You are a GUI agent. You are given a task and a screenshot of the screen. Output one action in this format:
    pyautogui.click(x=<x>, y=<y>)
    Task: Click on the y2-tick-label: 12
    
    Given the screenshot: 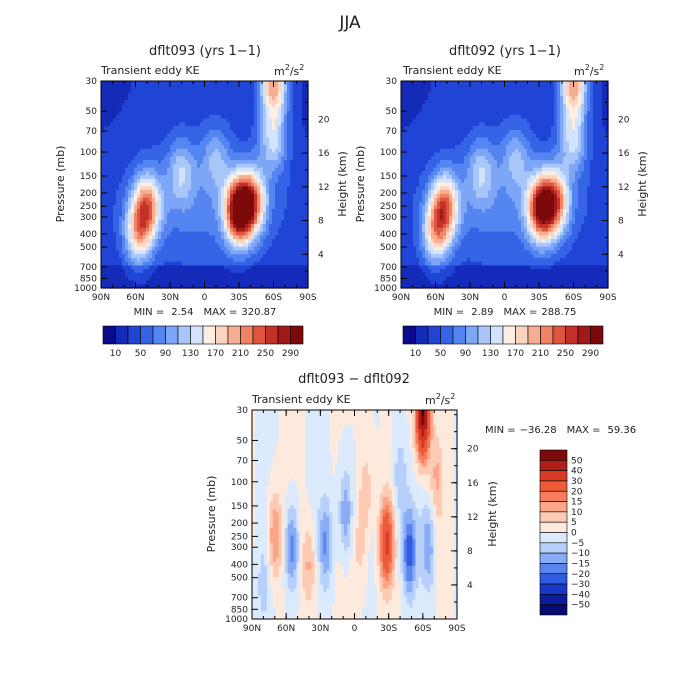 What is the action you would take?
    pyautogui.click(x=323, y=188)
    